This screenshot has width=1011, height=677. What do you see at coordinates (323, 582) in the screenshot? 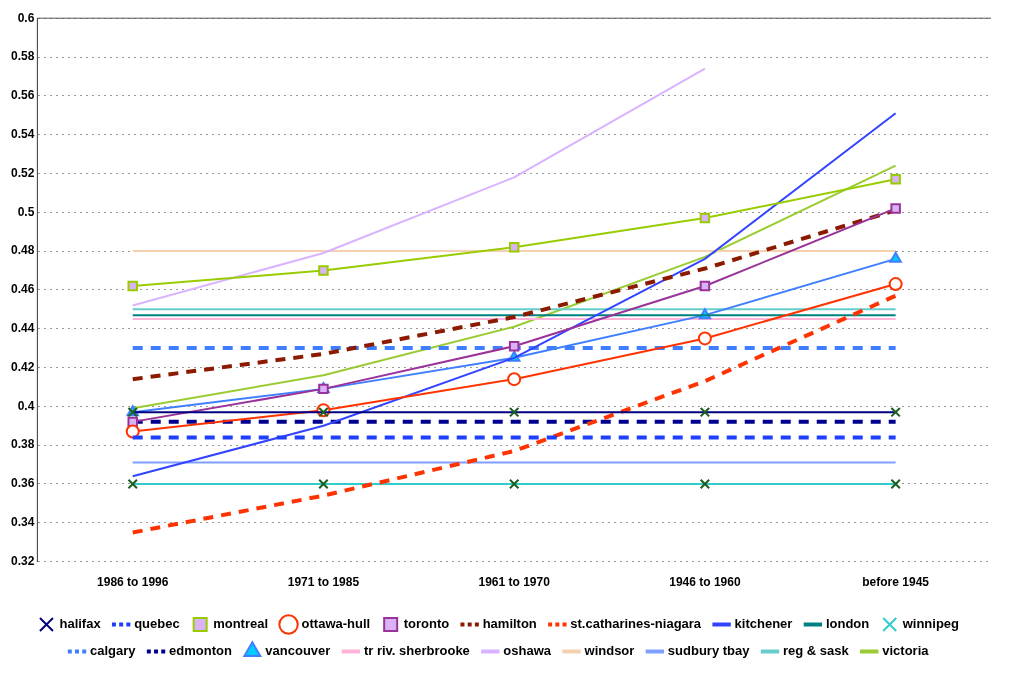
I see `x-tick-label: 1971 to 1985` at bounding box center [323, 582].